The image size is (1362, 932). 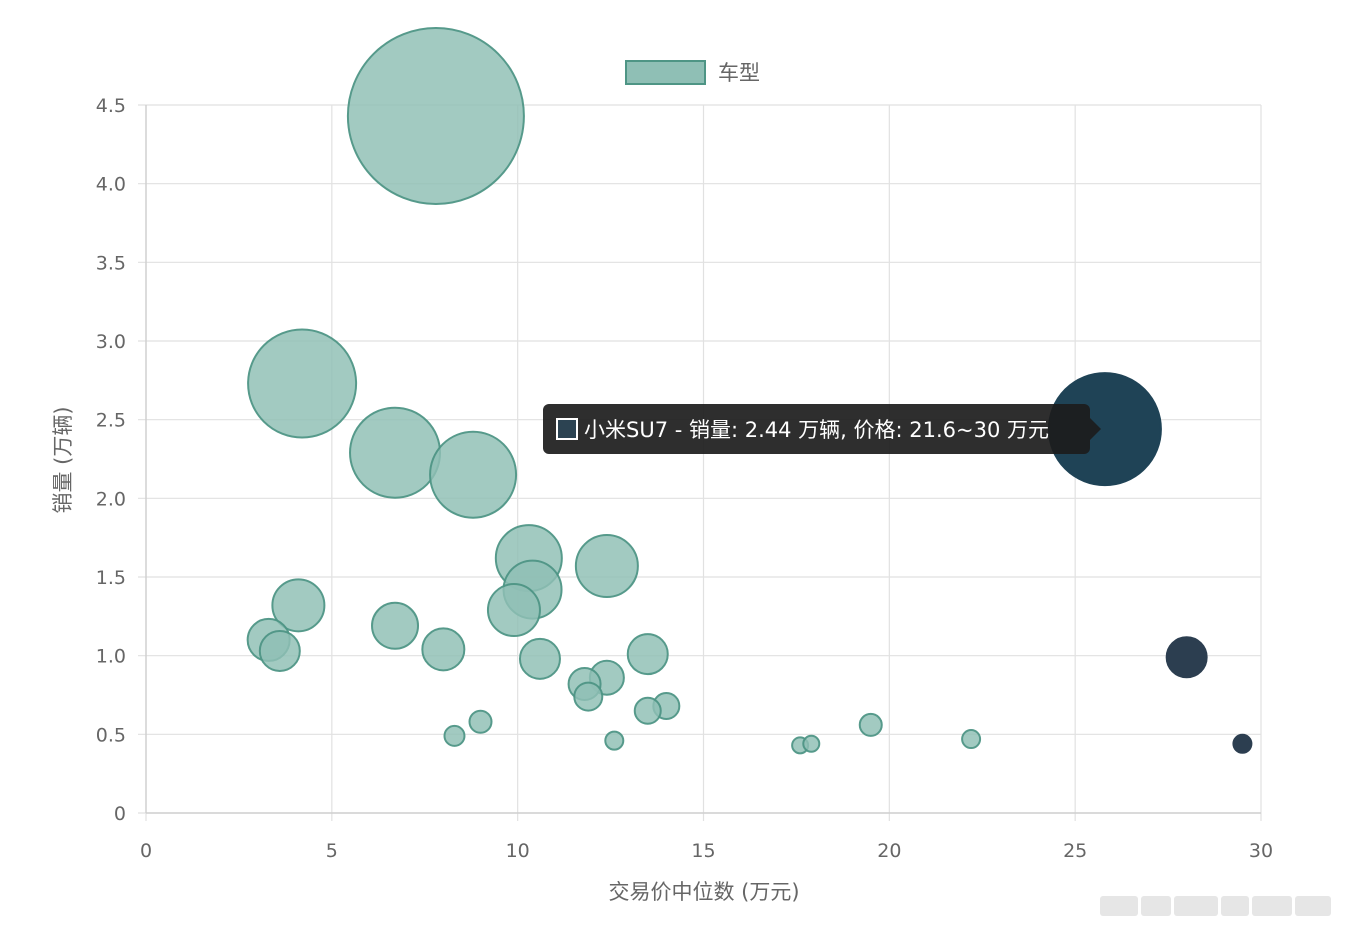 I want to click on x-tick-label: 15, so click(x=703, y=851).